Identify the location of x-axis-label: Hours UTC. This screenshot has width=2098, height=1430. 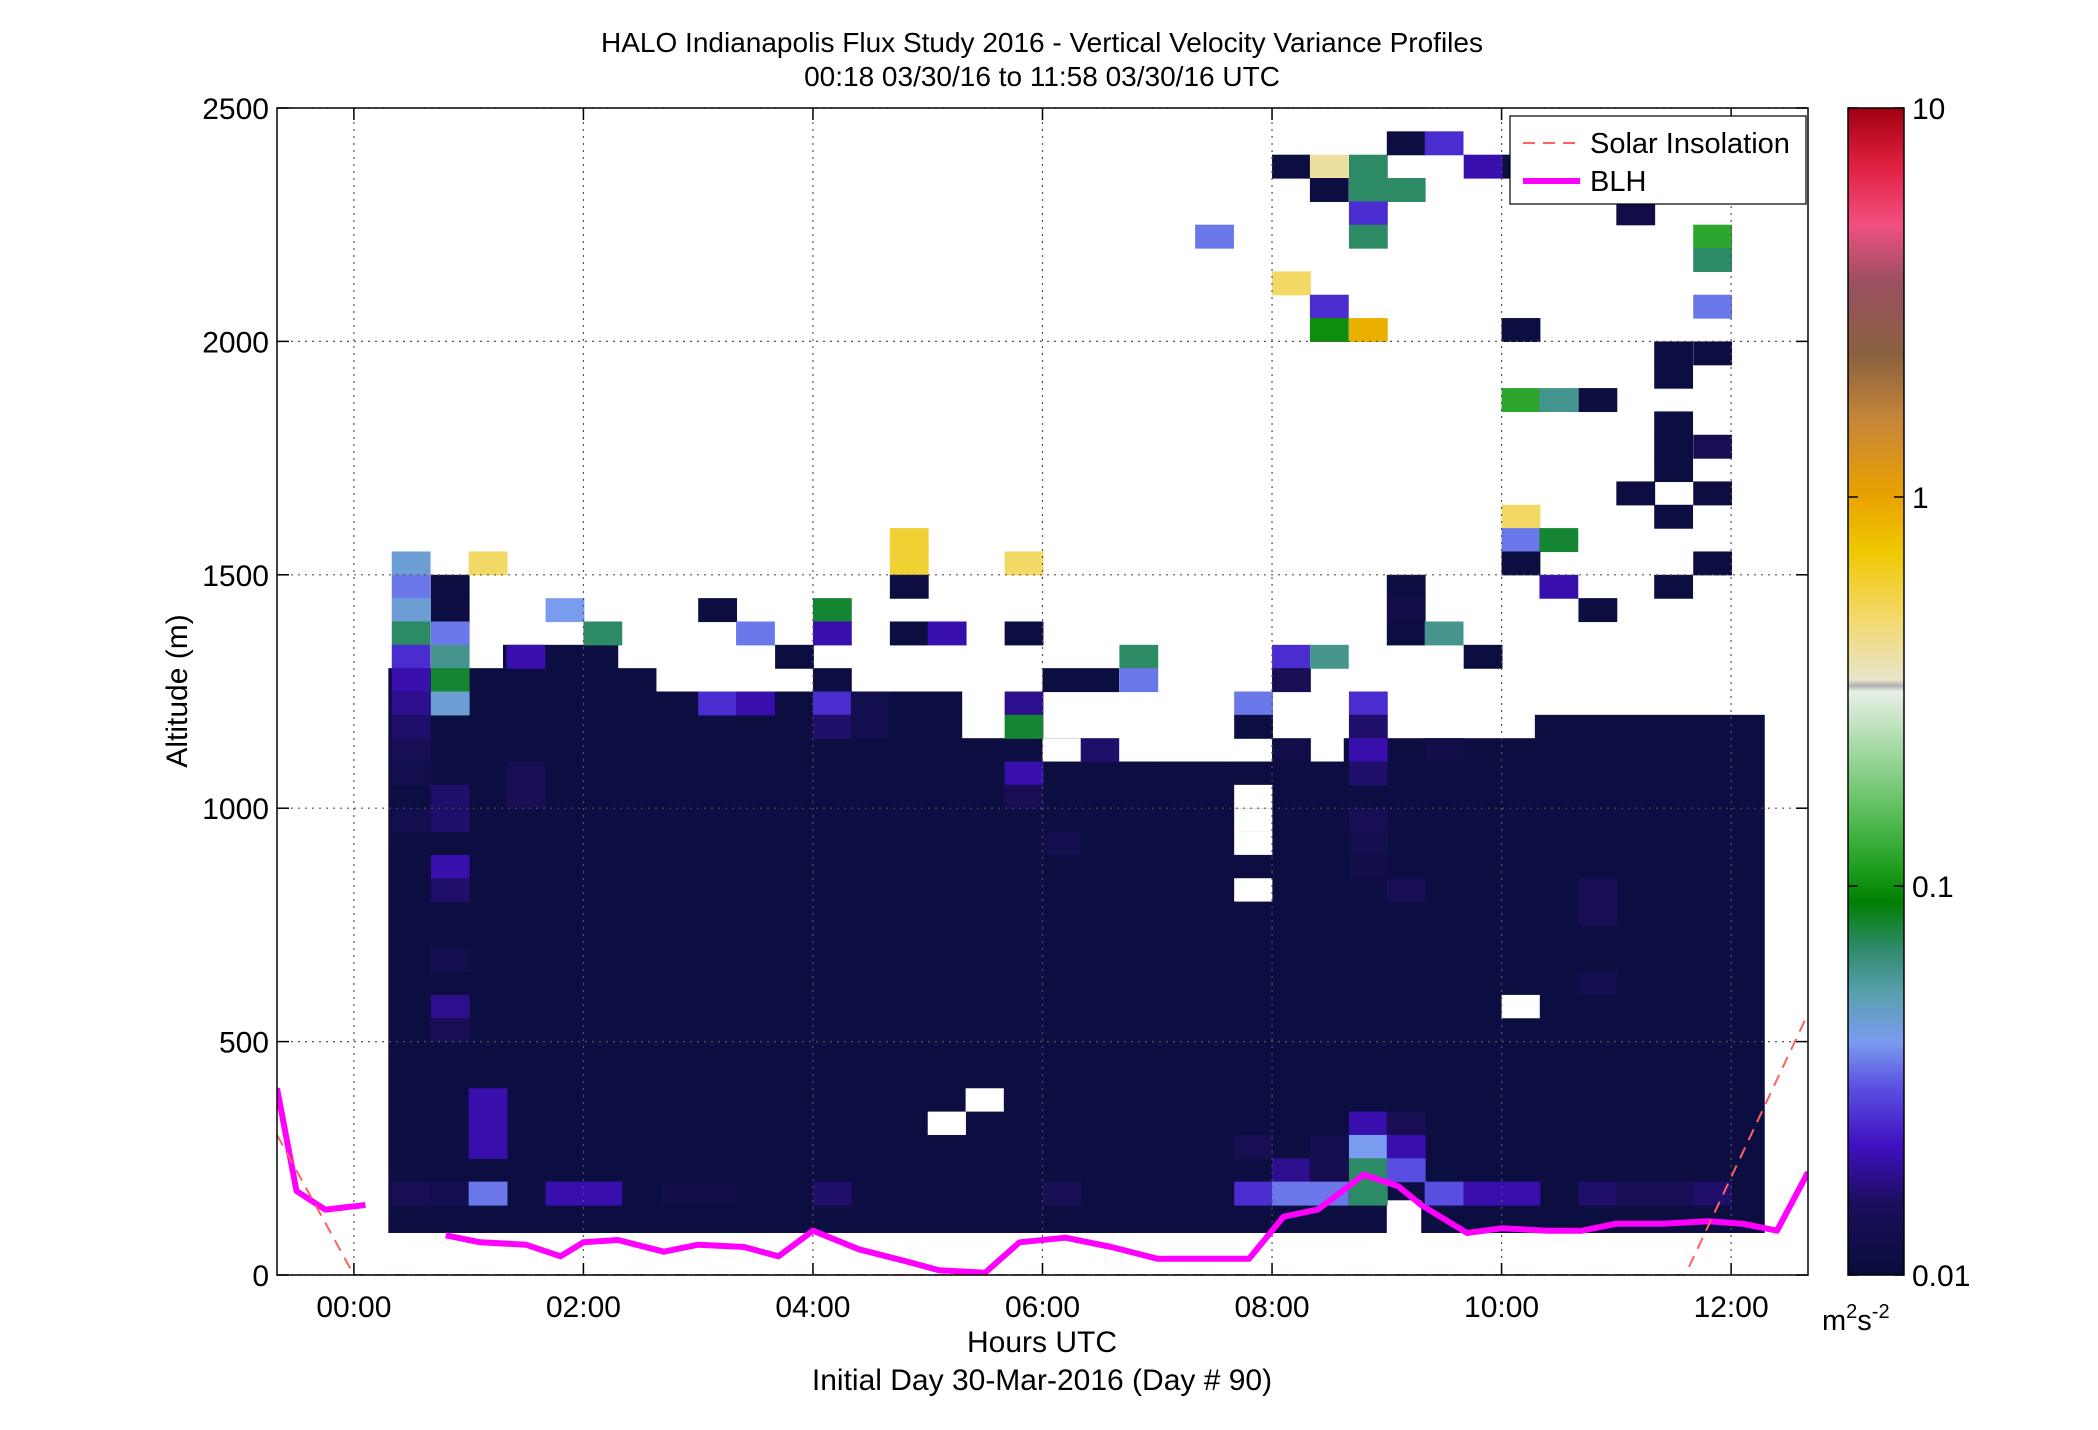
(1042, 1342).